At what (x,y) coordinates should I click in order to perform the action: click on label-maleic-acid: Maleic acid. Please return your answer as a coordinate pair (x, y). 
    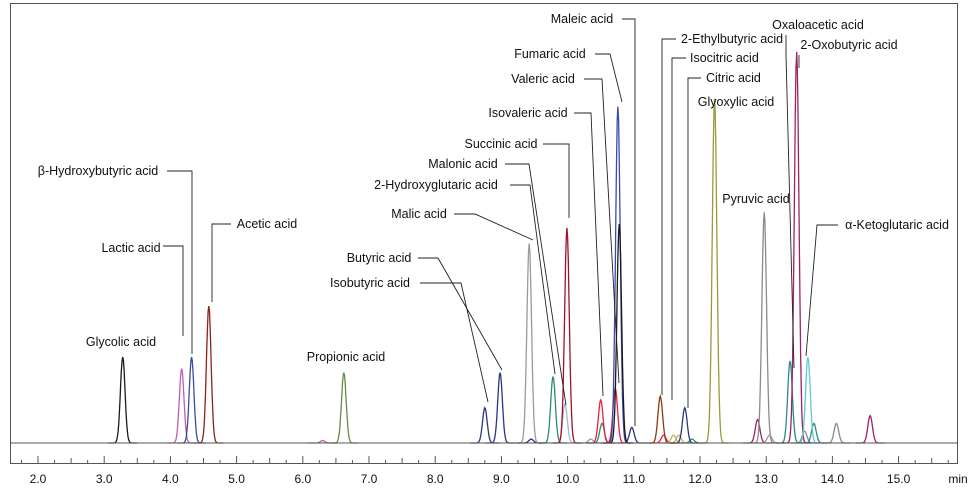
    Looking at the image, I should click on (582, 19).